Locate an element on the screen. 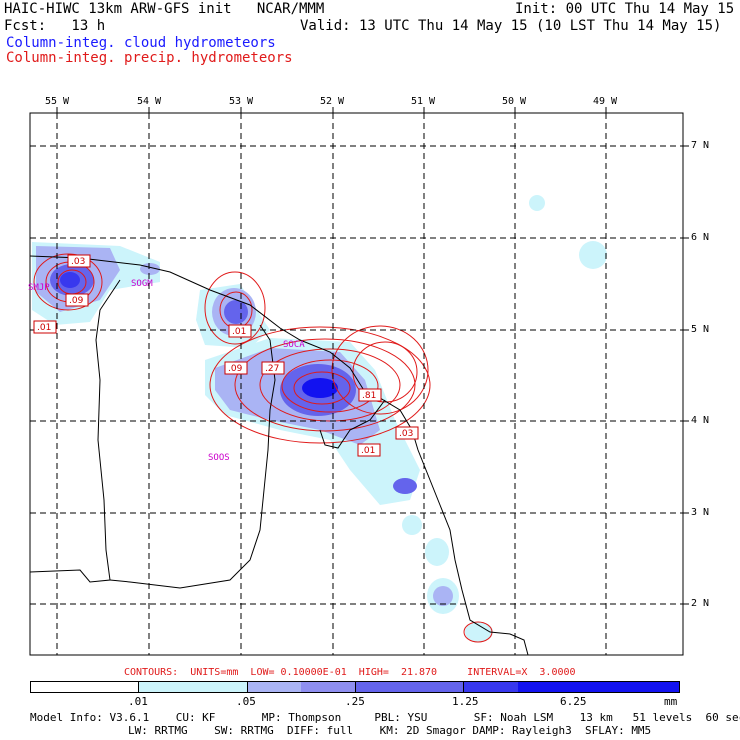 The image size is (740, 740). contour-label: .27 is located at coordinates (272, 369).